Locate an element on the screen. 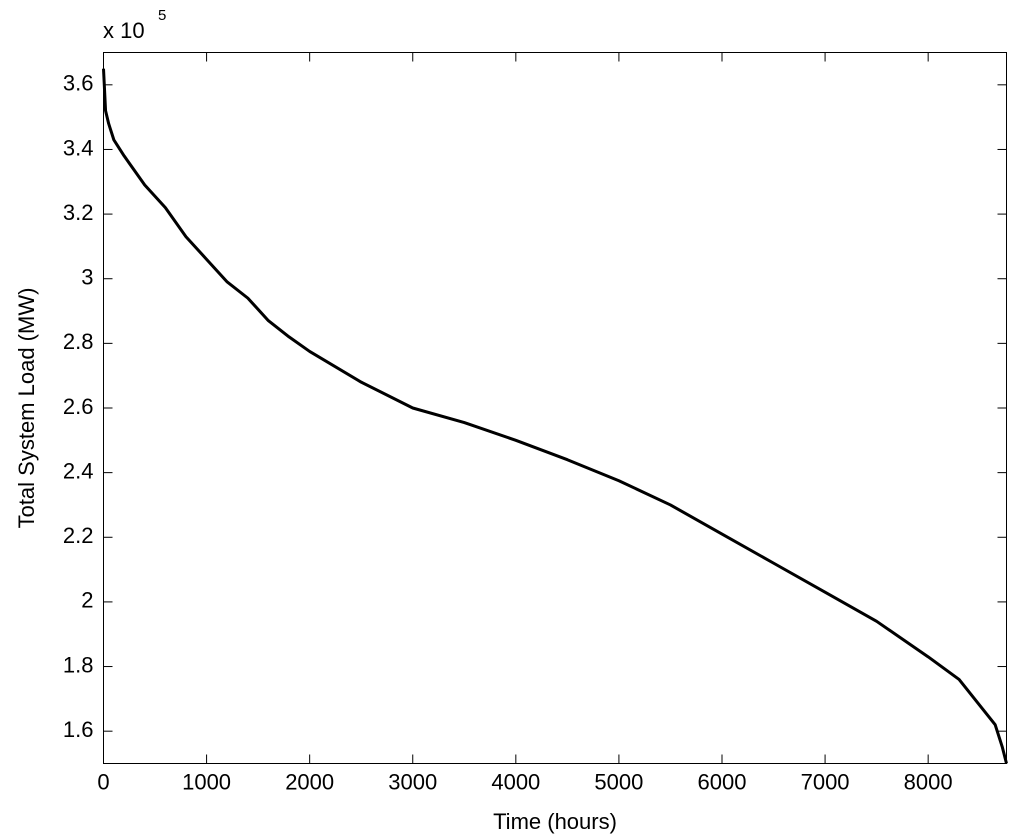  x-tick-label: 6000 is located at coordinates (722, 781).